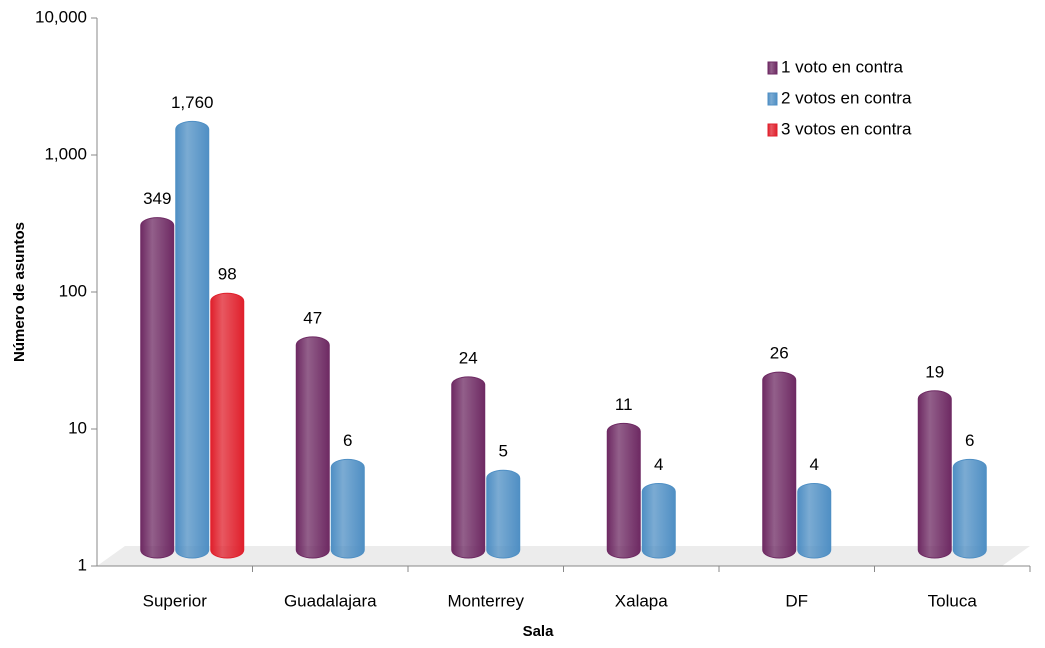 This screenshot has width=1045, height=648. I want to click on x-tick-label: Guadalajara, so click(330, 600).